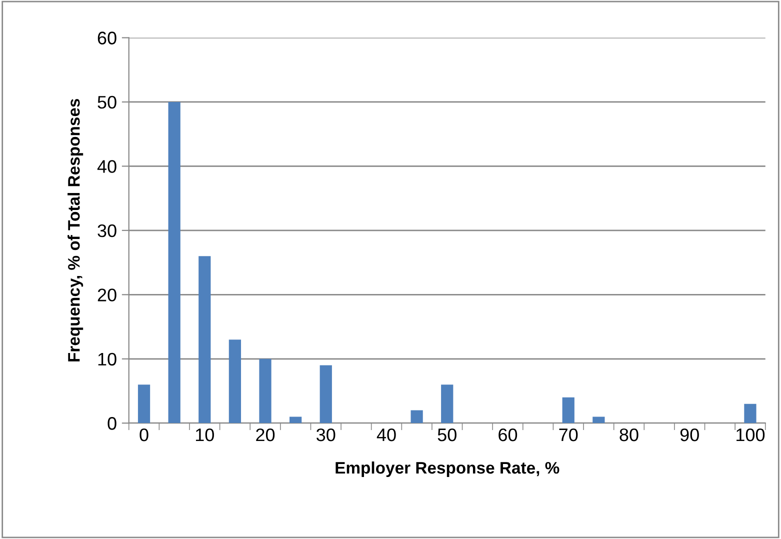 The width and height of the screenshot is (781, 539). Describe the element at coordinates (112, 423) in the screenshot. I see `y-tick-label: 0` at that location.